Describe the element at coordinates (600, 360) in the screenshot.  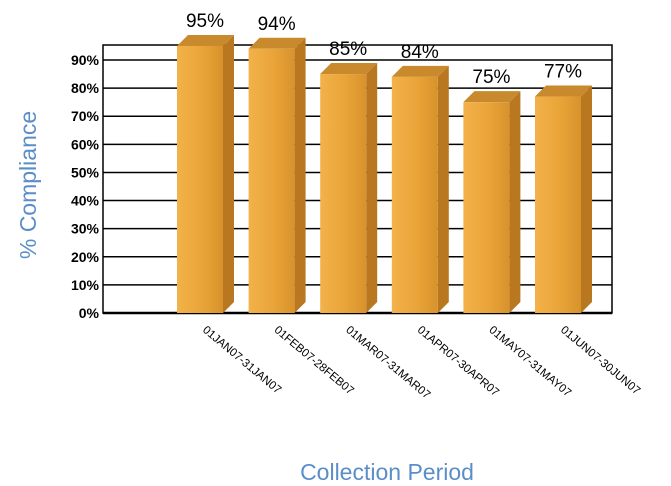
I see `x-tick-label: 01JUN07-30JUN07` at that location.